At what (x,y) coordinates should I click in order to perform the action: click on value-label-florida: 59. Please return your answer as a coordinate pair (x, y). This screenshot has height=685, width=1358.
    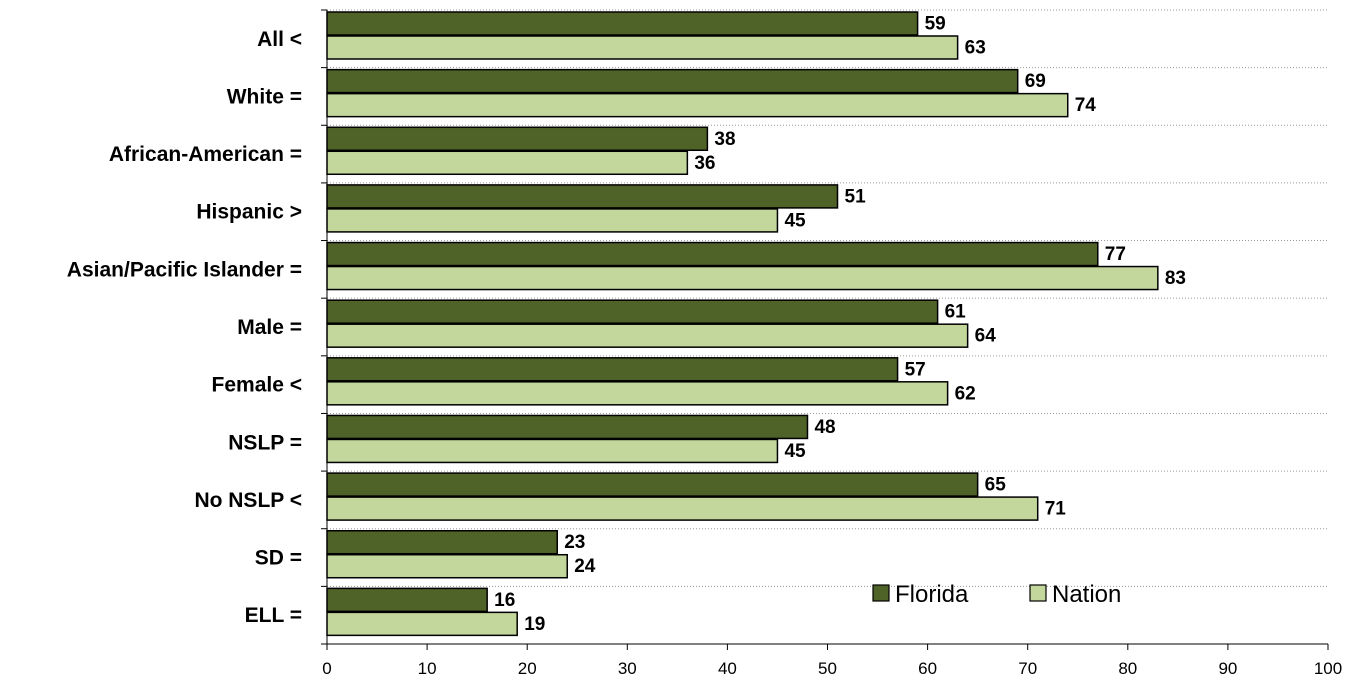
    Looking at the image, I should click on (935, 24).